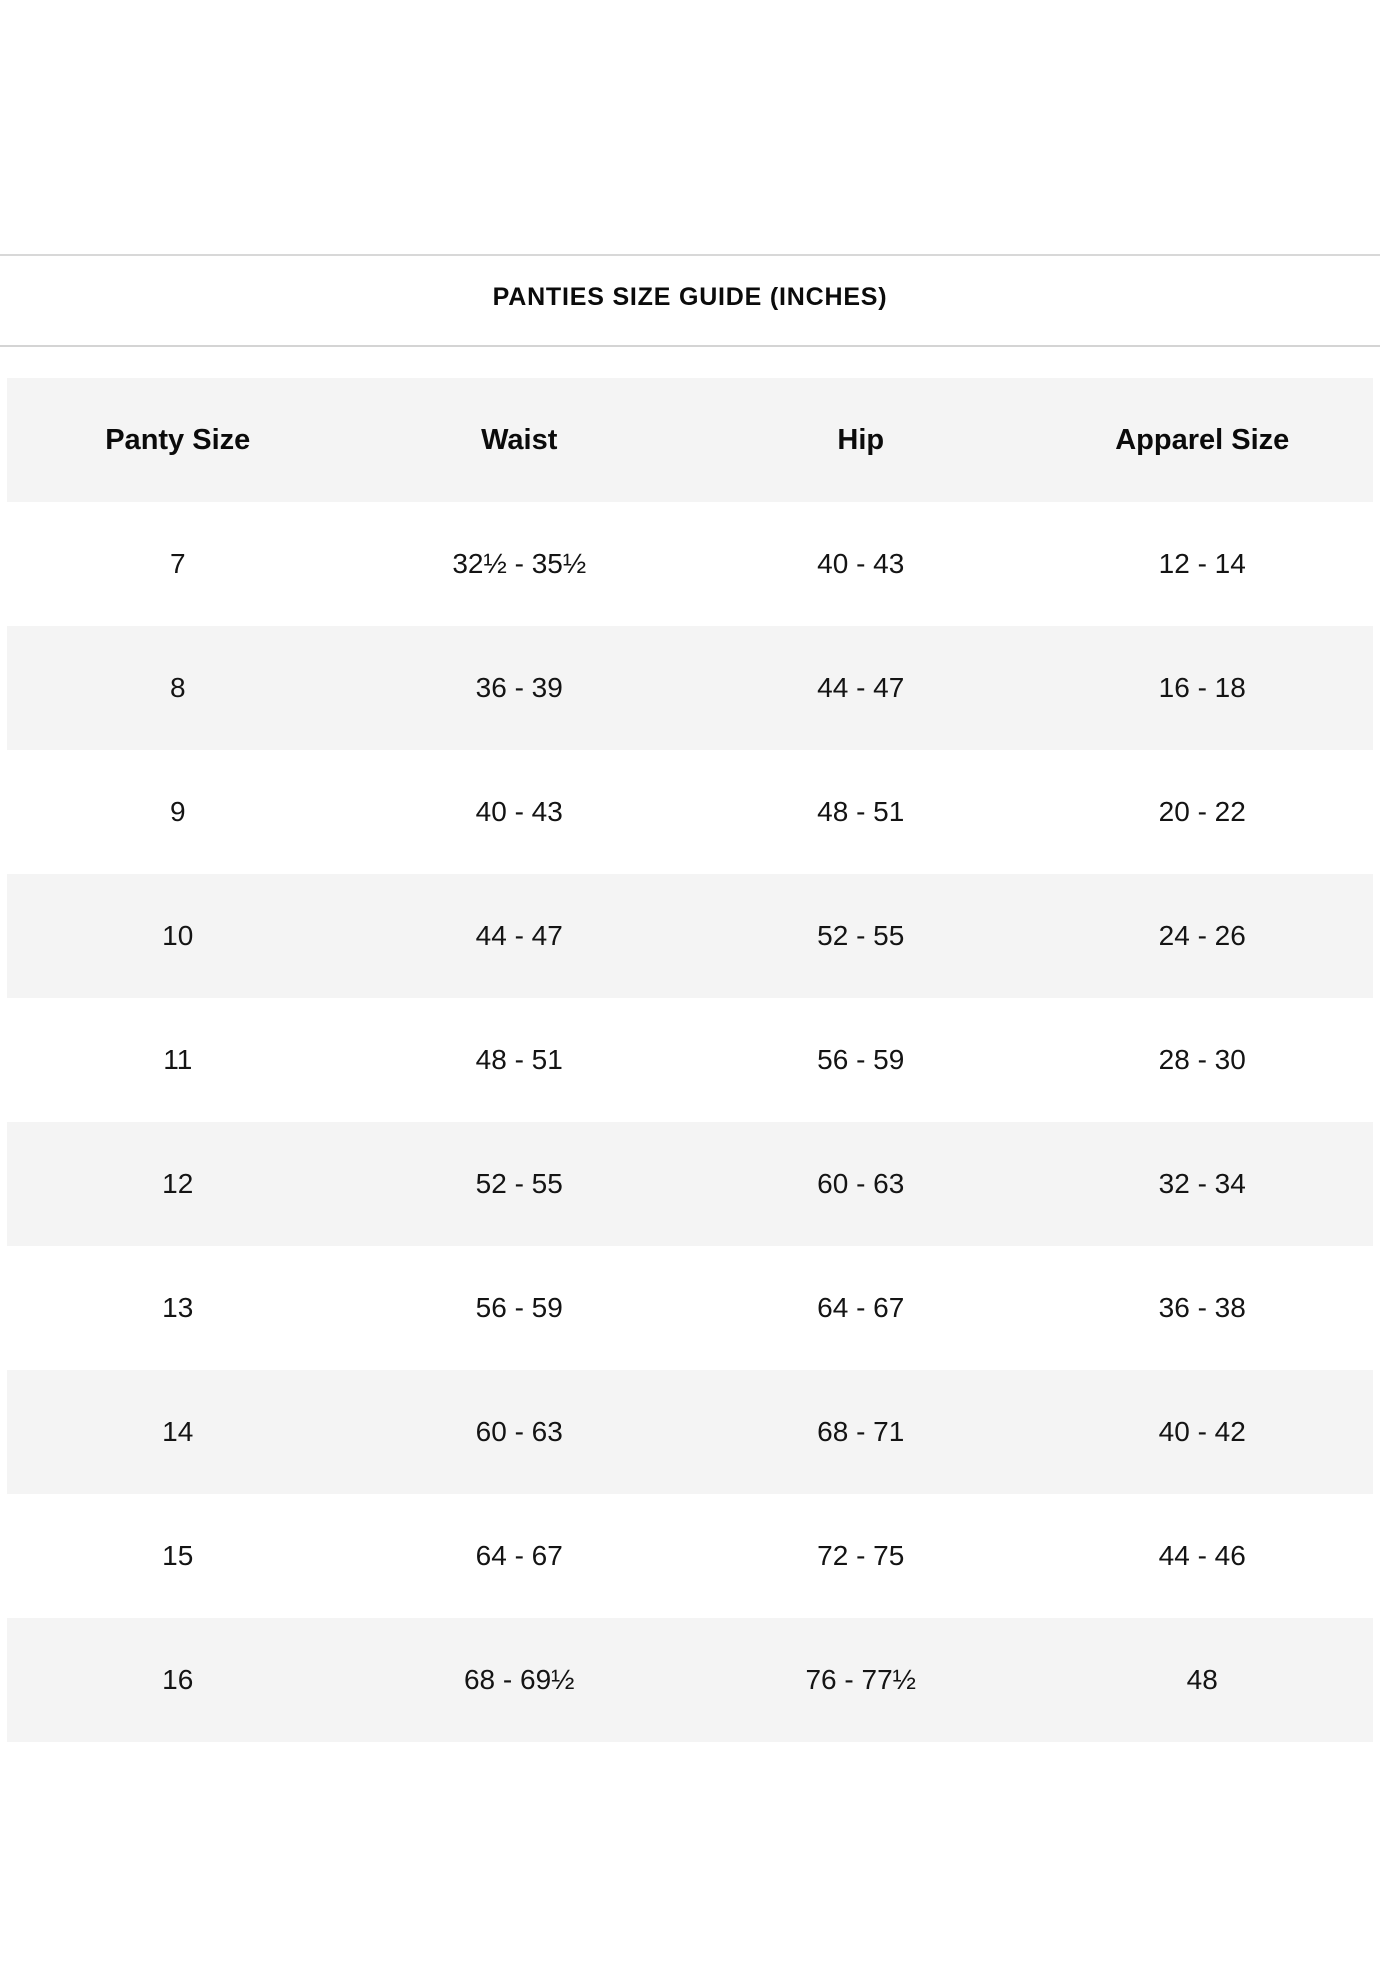  Describe the element at coordinates (1202, 1555) in the screenshot. I see `table-cell-apparel-size: 44 - 46` at that location.